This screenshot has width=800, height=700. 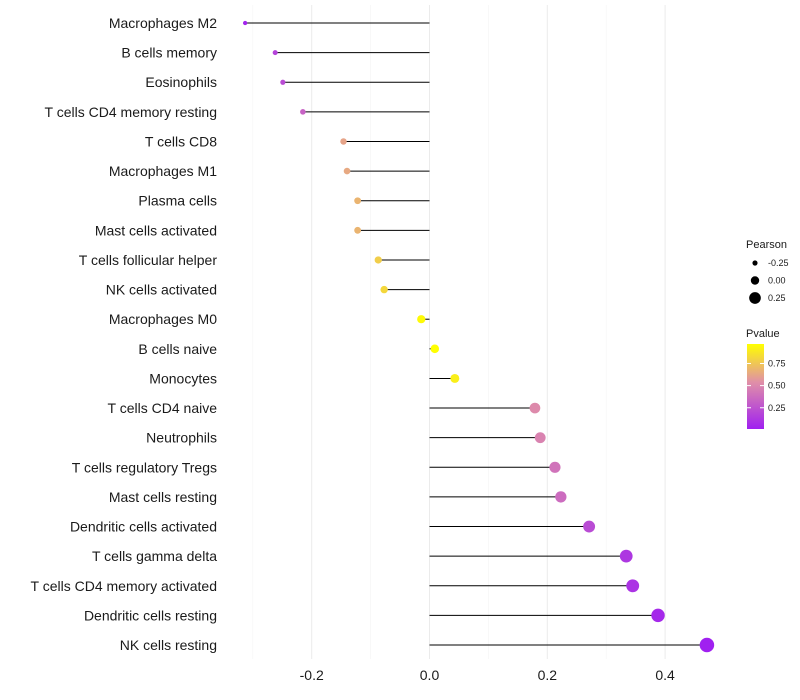 I want to click on category-label: Macrophages M2, so click(x=163, y=23).